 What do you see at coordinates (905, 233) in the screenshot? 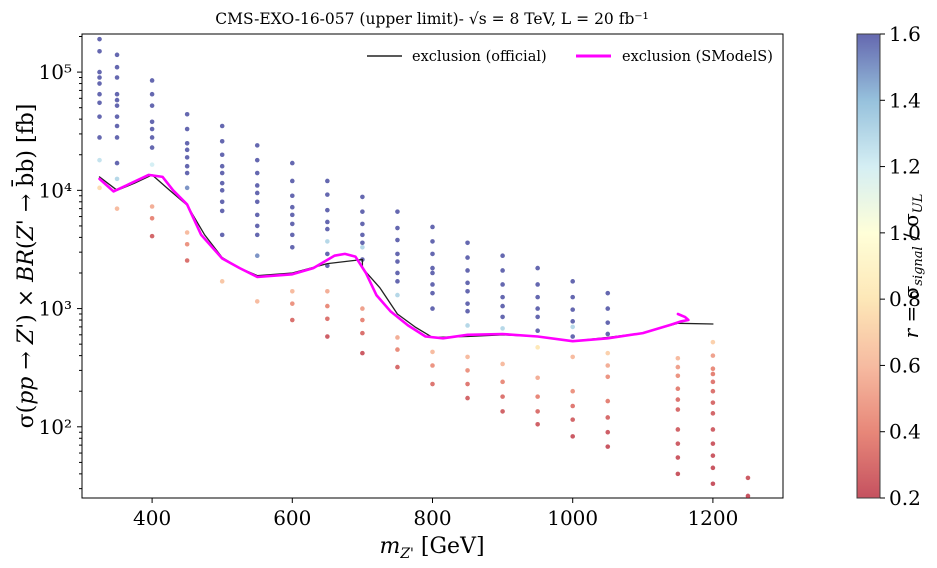
I see `colorbar-tick-label: 1.0` at bounding box center [905, 233].